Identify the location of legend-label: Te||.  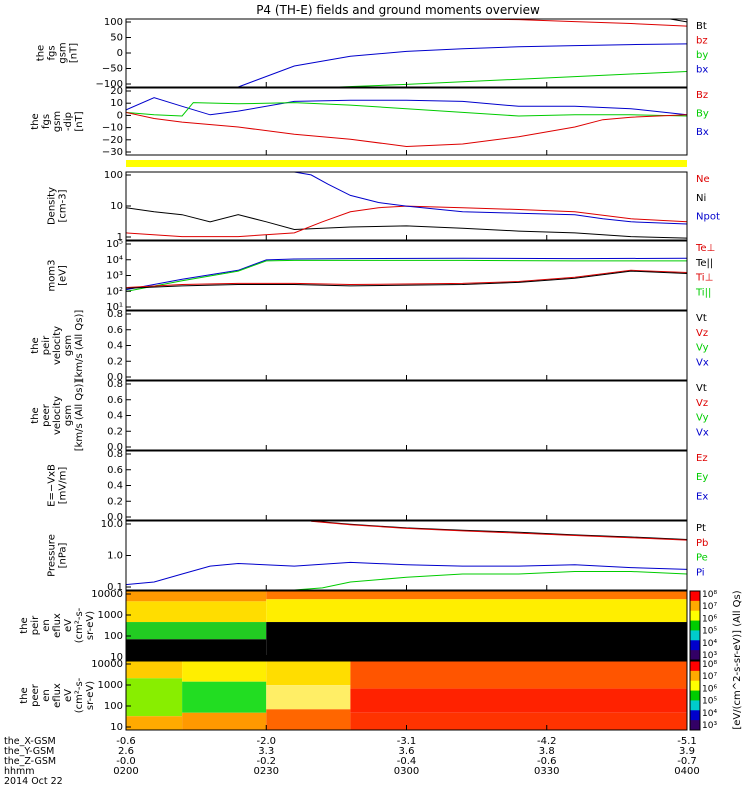
(704, 263).